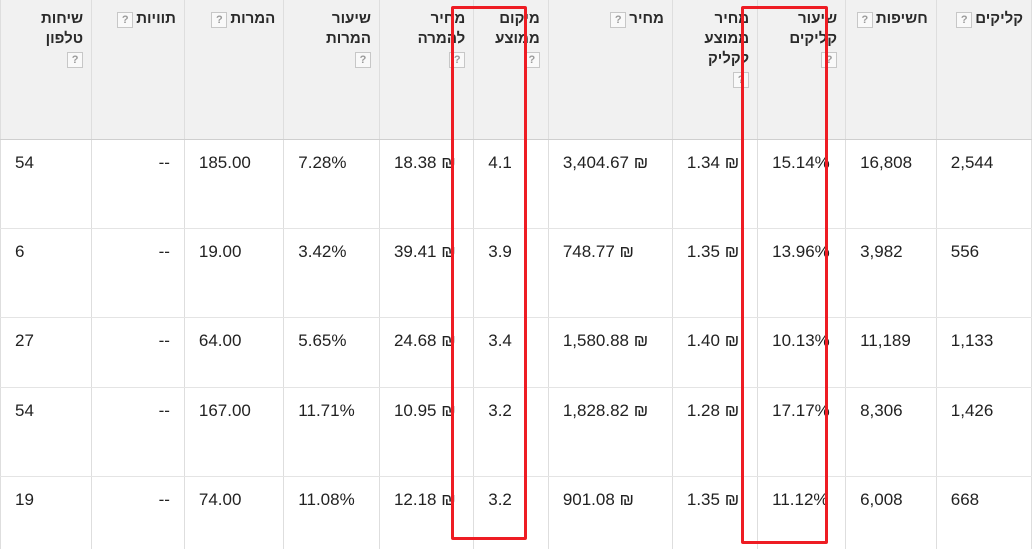 The width and height of the screenshot is (1032, 549). Describe the element at coordinates (46, 273) in the screenshot. I see `cell-phone-calls: 6` at that location.